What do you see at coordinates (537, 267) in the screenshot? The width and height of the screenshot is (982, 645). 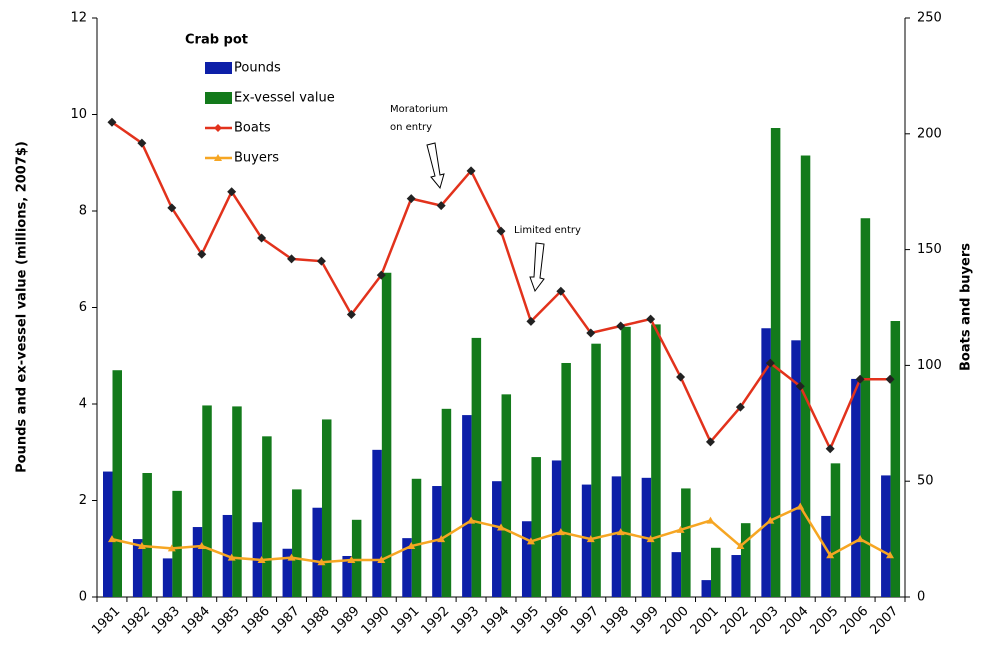 I see `annotation-arrow` at bounding box center [537, 267].